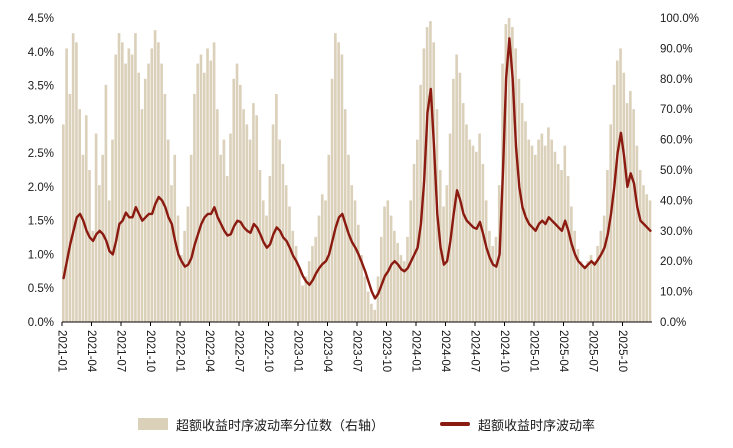 This screenshot has width=733, height=448. Describe the element at coordinates (279, 425) in the screenshot. I see `legend-label-percentile: 超额收益时序波动率分位数（右轴）` at that location.